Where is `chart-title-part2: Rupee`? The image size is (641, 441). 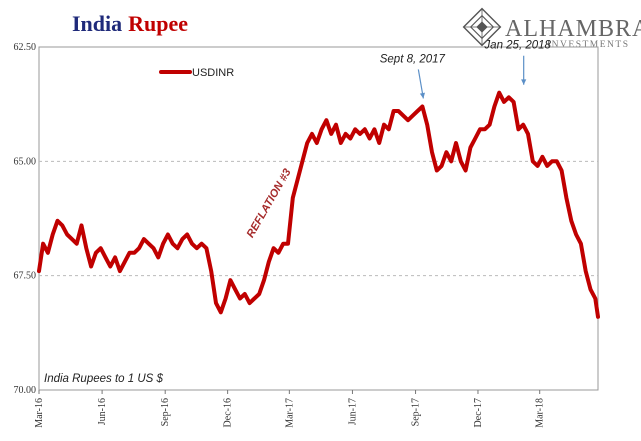
chart-title-part2: Rupee is located at coordinates (158, 23).